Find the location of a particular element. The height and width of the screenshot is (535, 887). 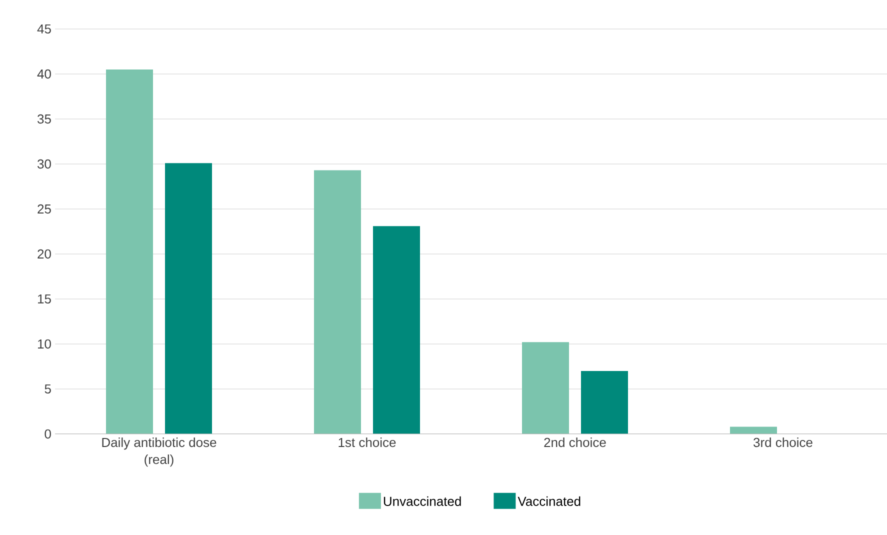

y-tick-label: 25 is located at coordinates (44, 209).